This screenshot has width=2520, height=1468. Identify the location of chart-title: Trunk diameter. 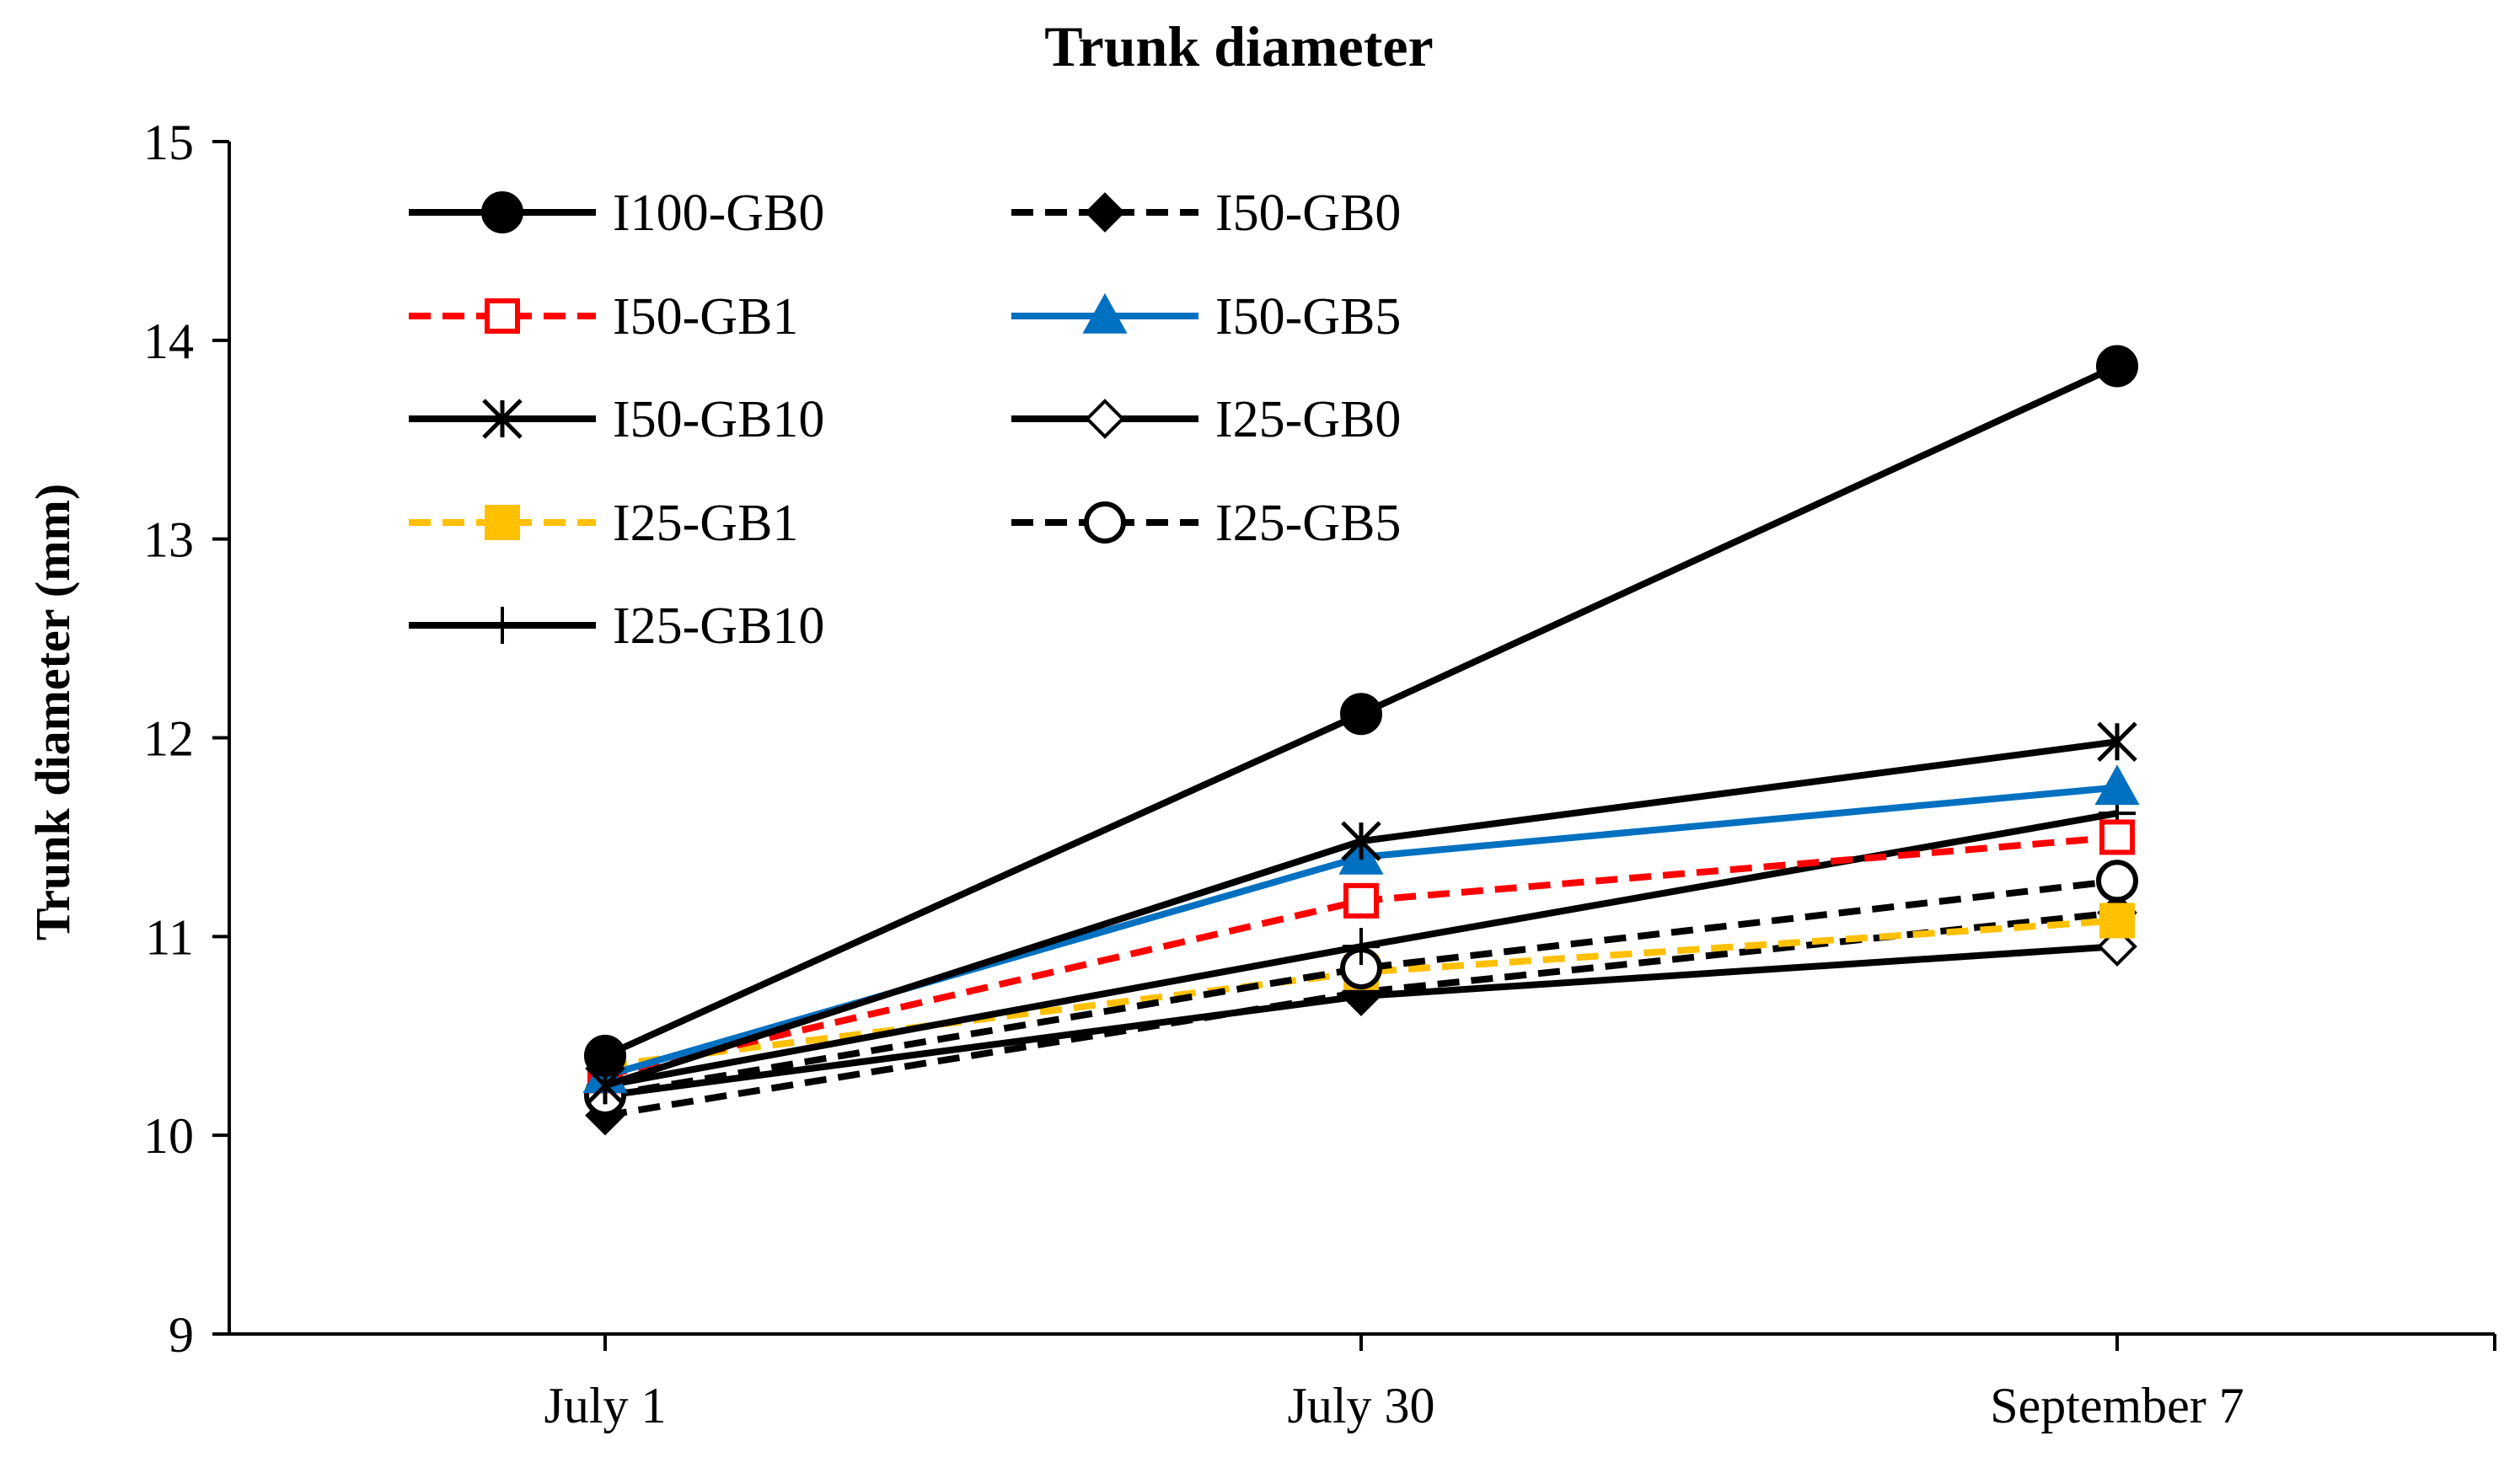
(1239, 46).